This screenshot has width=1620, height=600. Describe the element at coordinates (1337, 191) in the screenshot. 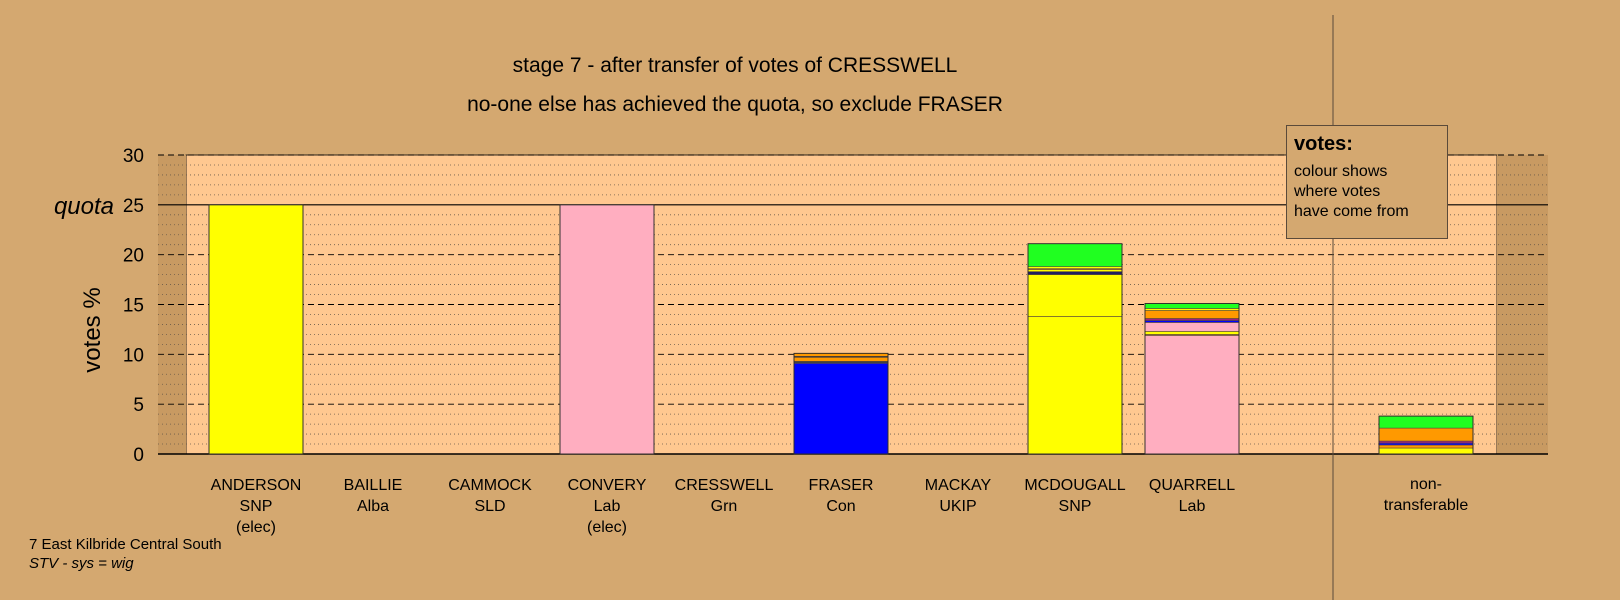

I see `legend-line-2: where votes` at that location.